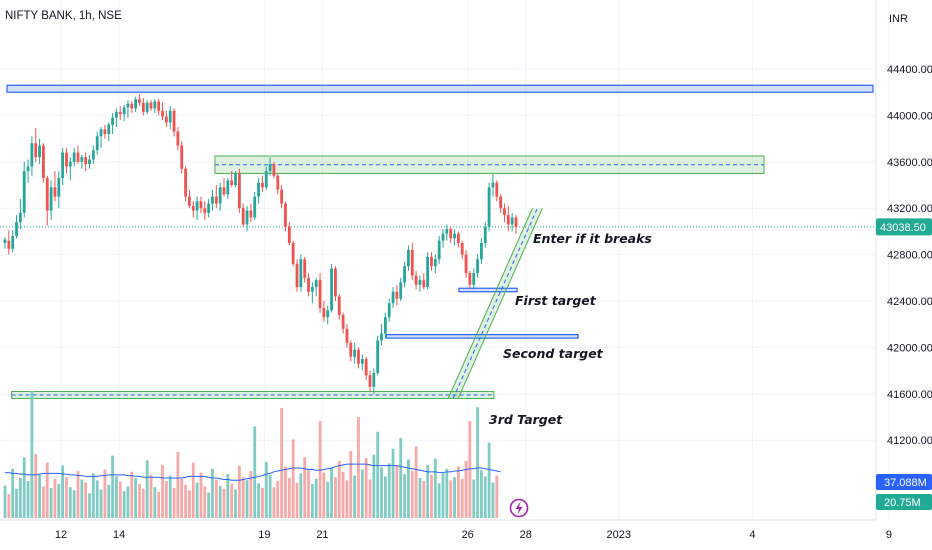 The width and height of the screenshot is (932, 550). Describe the element at coordinates (904, 502) in the screenshot. I see `volume-badge-last: 20.75M` at that location.